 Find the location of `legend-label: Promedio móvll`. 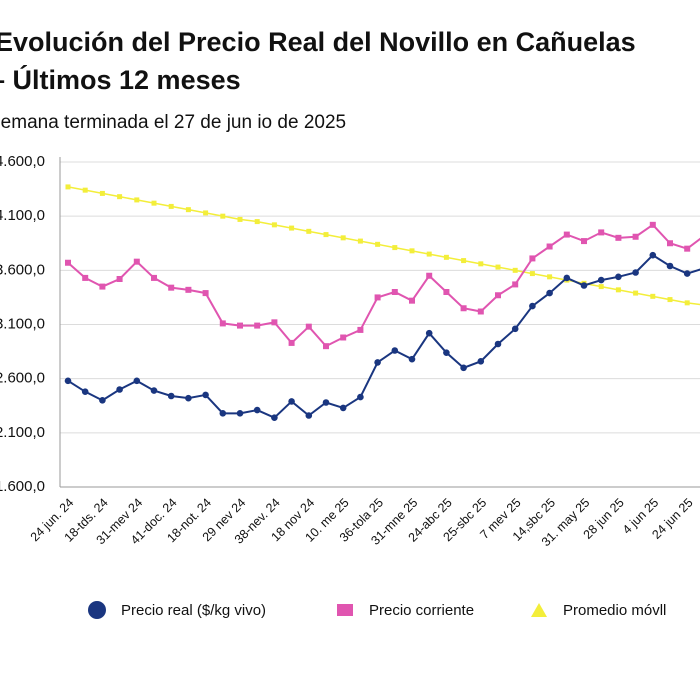

legend-label: Promedio móvll is located at coordinates (614, 610).